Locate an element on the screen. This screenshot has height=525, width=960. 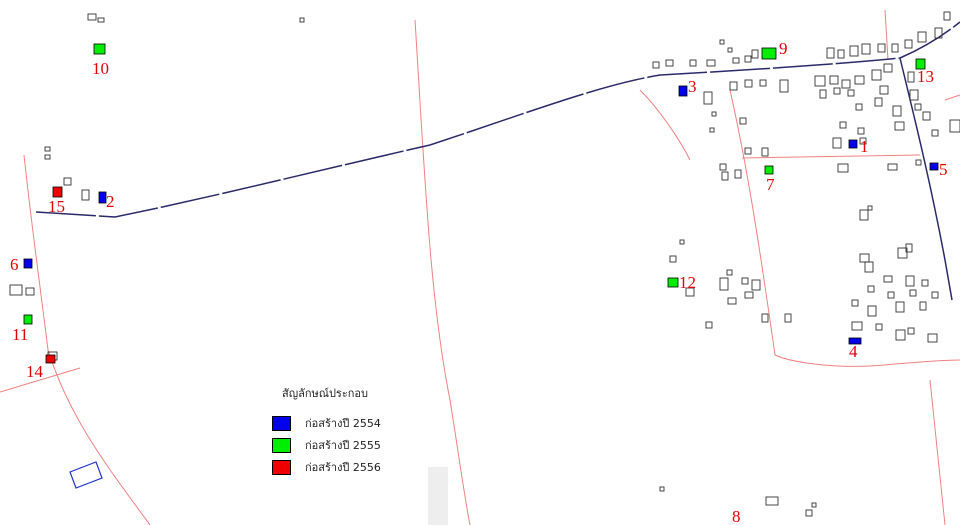
label-14: 14 is located at coordinates (35, 371).